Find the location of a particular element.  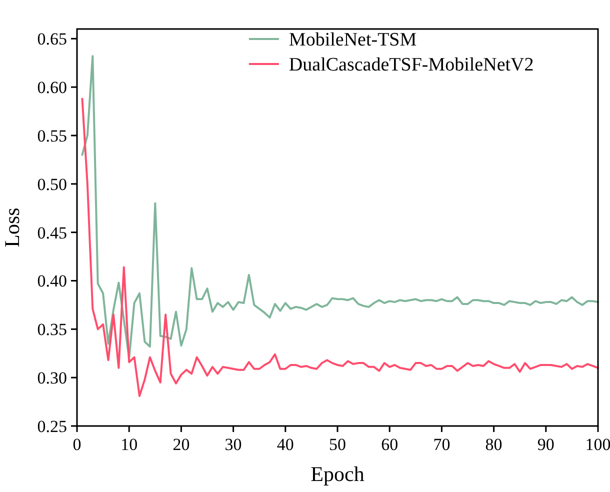

y-tick-label: 0.40 is located at coordinates (52, 281).